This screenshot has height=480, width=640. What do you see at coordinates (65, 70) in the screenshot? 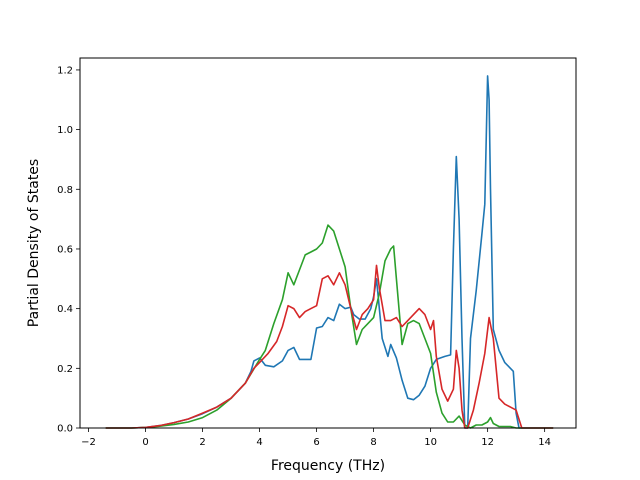
I see `y-tick-label: 1.2` at bounding box center [65, 70].